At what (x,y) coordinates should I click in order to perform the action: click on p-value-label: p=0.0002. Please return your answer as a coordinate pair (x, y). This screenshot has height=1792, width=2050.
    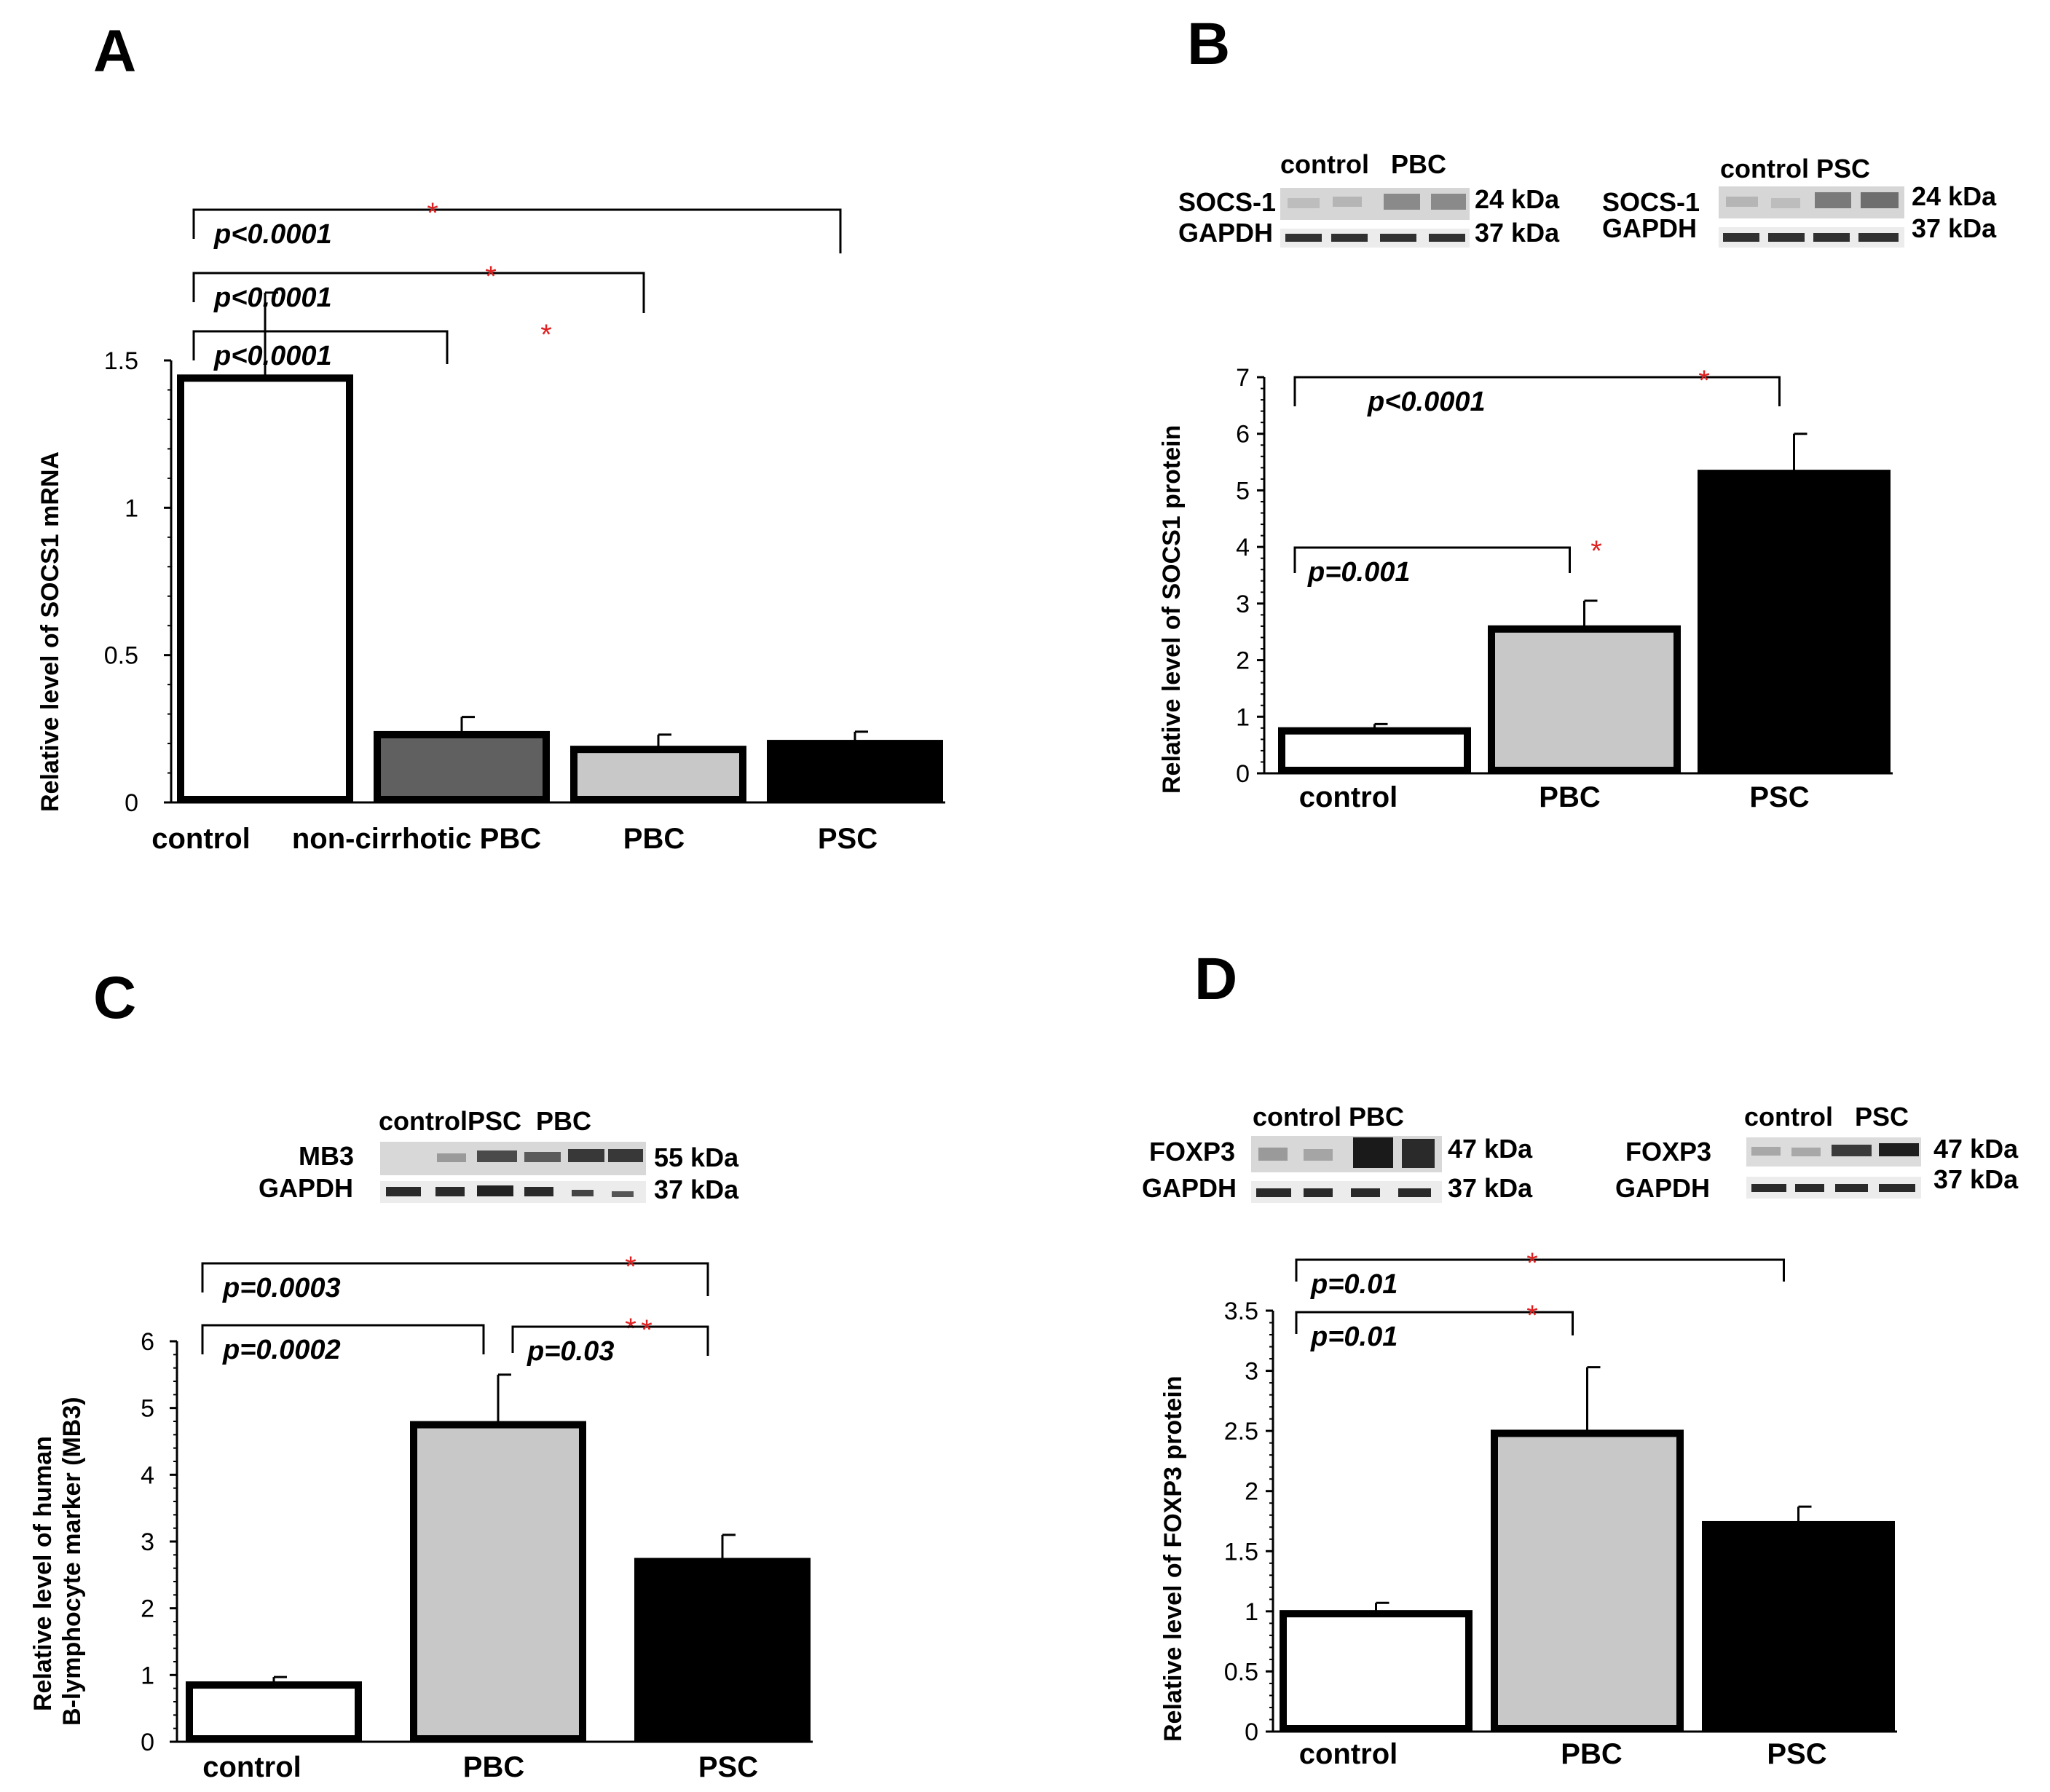
    Looking at the image, I should click on (281, 1350).